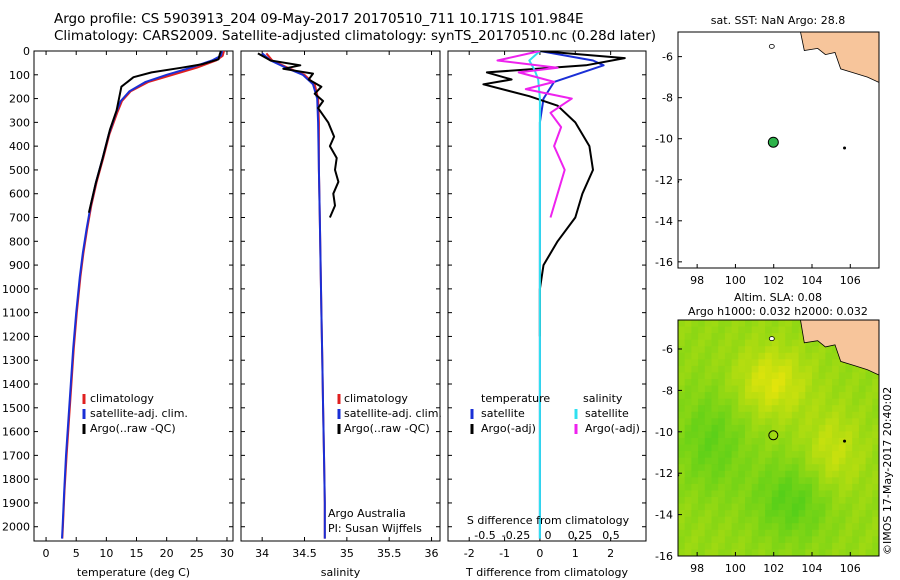 The image size is (900, 580). Describe the element at coordinates (133, 572) in the screenshot. I see `x-axis-label: temperature (deg C)` at that location.